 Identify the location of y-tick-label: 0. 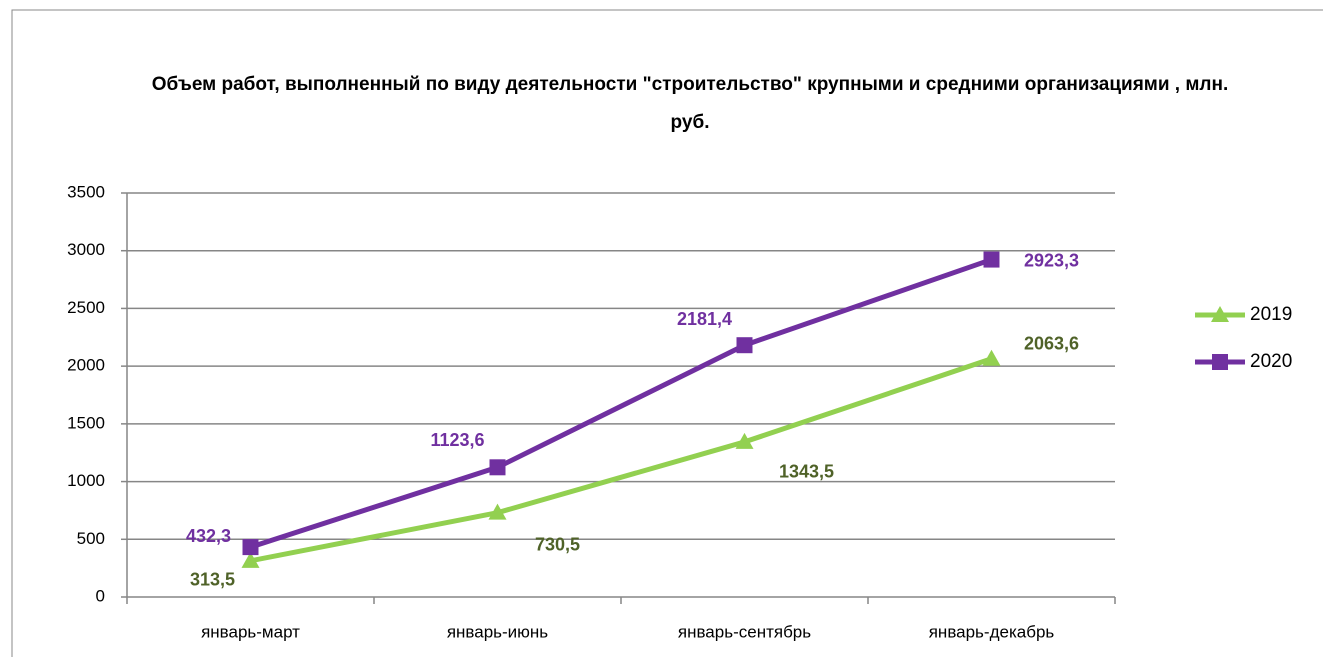
(100, 595).